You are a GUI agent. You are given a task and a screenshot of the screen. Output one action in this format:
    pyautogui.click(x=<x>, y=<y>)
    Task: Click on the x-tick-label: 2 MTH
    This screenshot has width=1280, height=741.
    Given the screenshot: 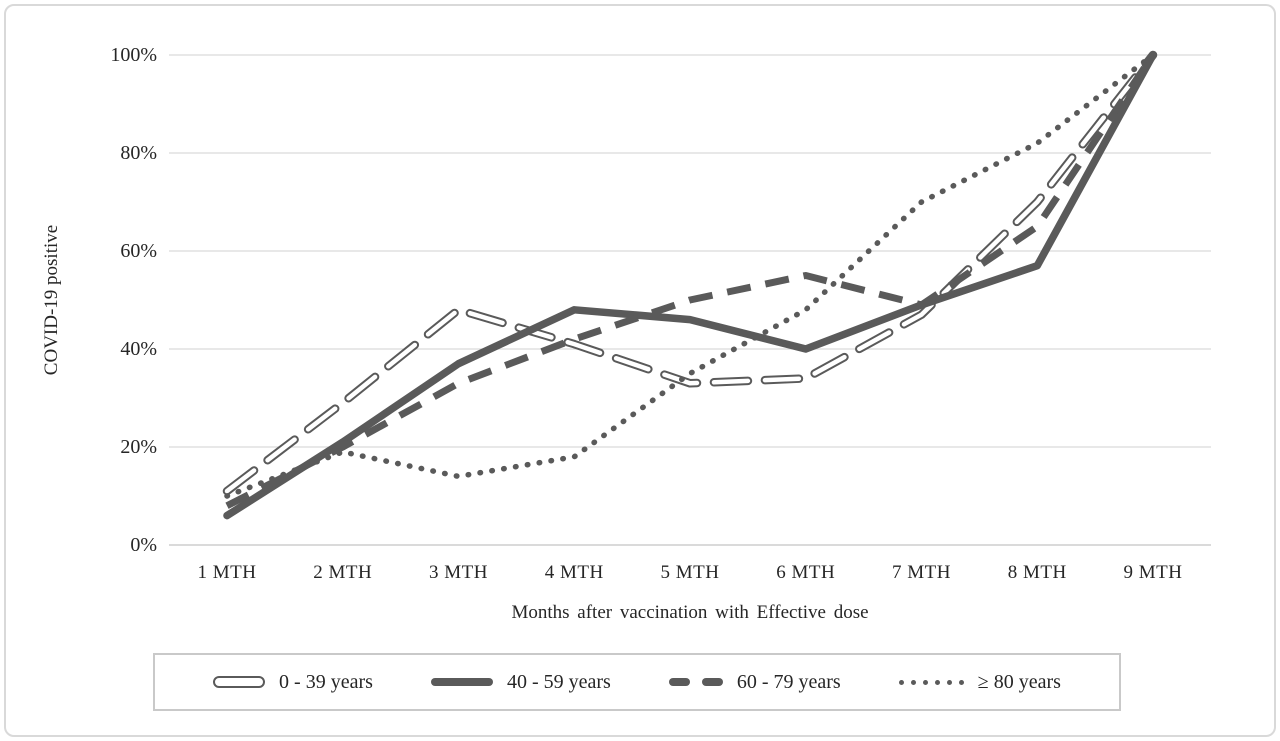 What is the action you would take?
    pyautogui.click(x=343, y=572)
    